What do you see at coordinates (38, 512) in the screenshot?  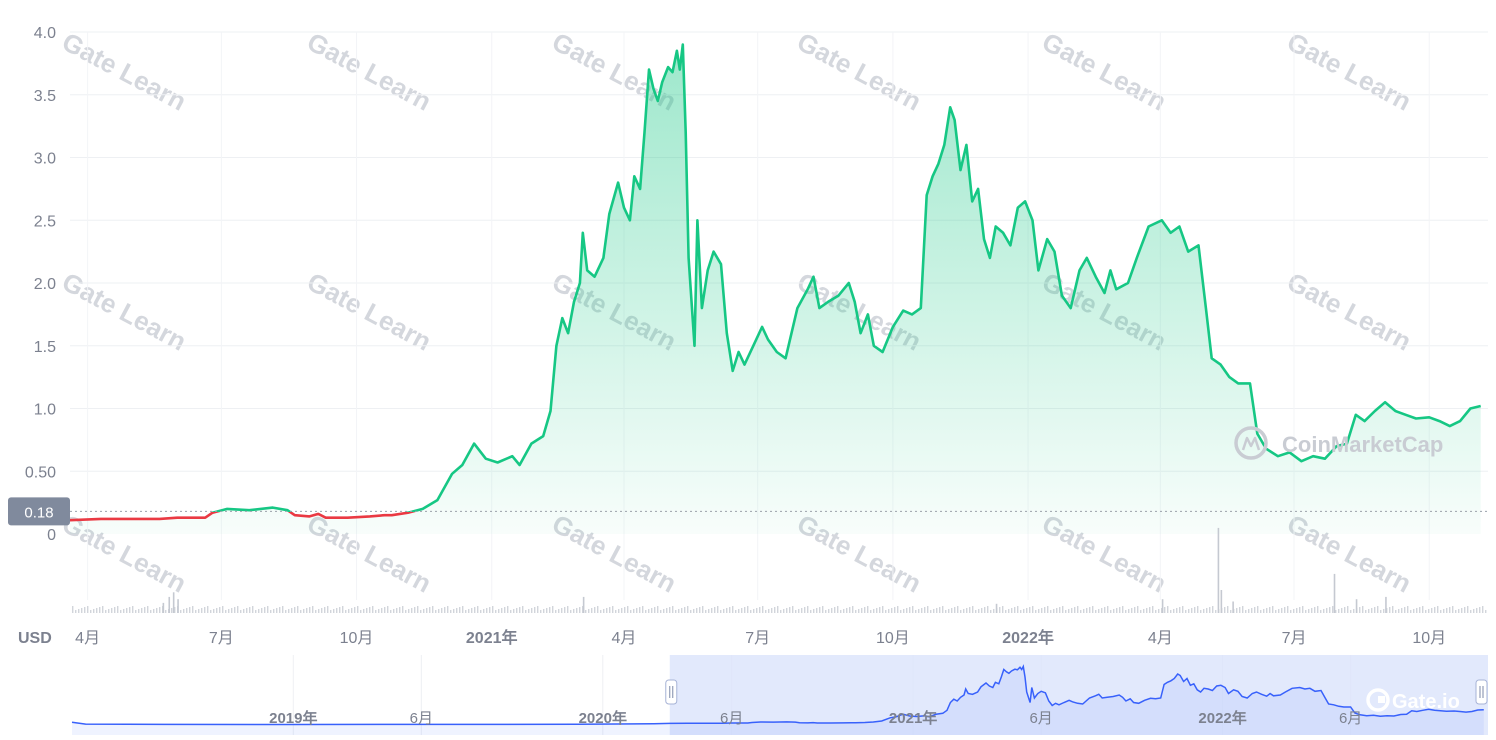 I see `current-price-label: 0.18` at bounding box center [38, 512].